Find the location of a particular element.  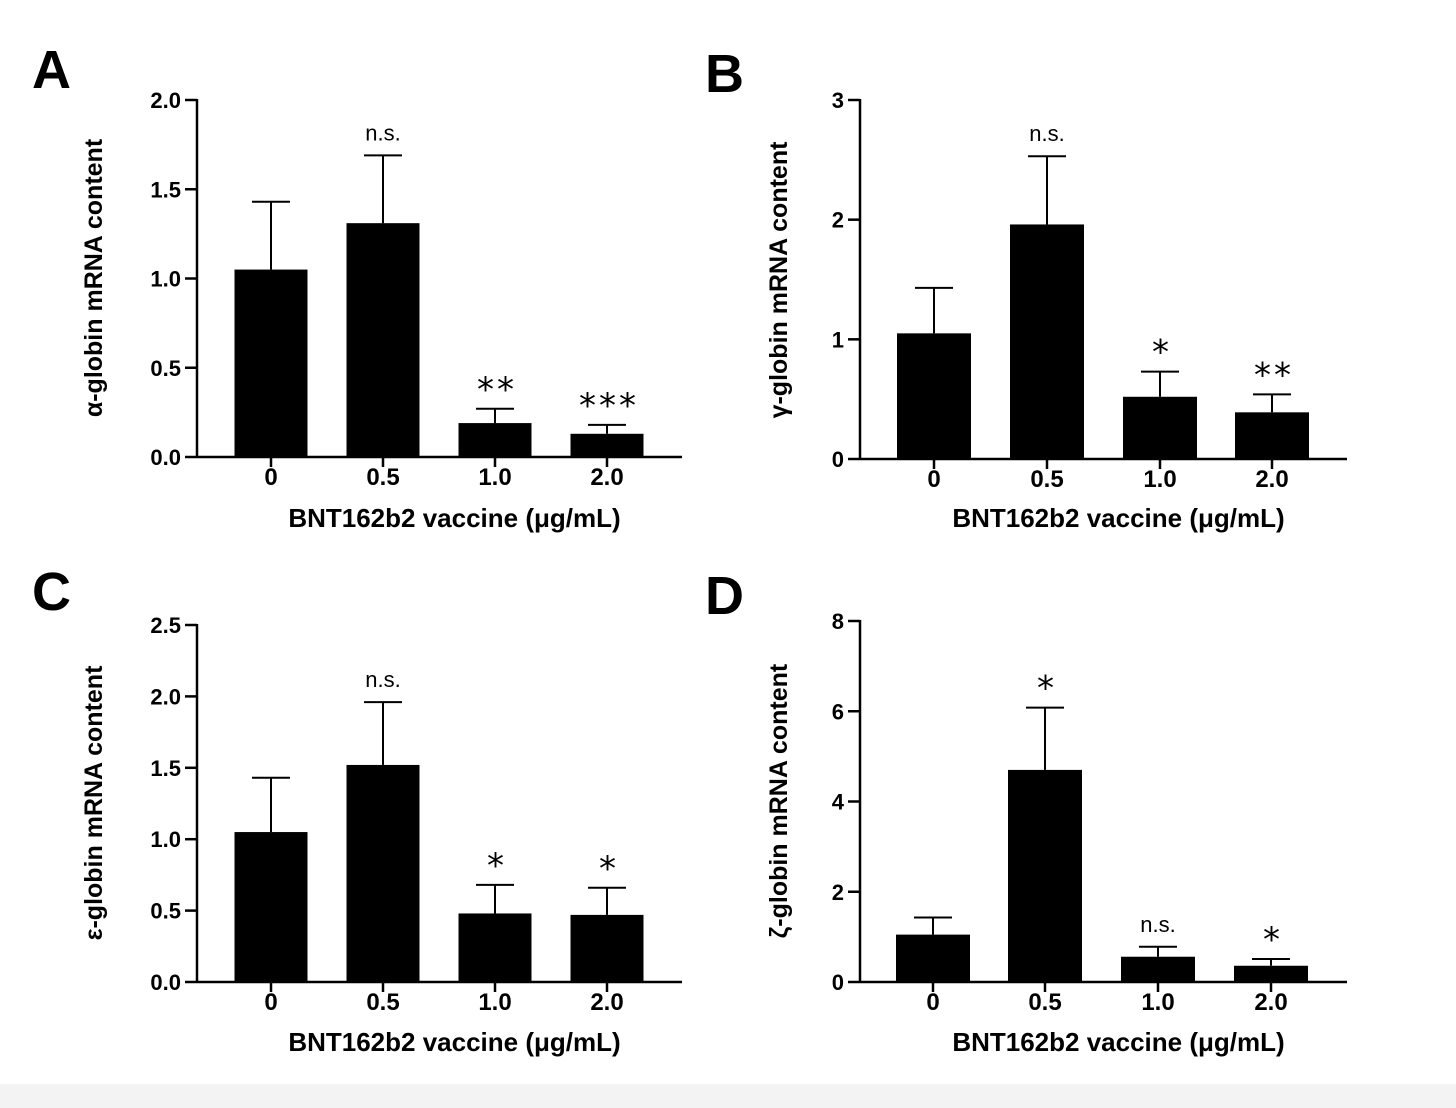

y-tick-label: 3 is located at coordinates (838, 100).